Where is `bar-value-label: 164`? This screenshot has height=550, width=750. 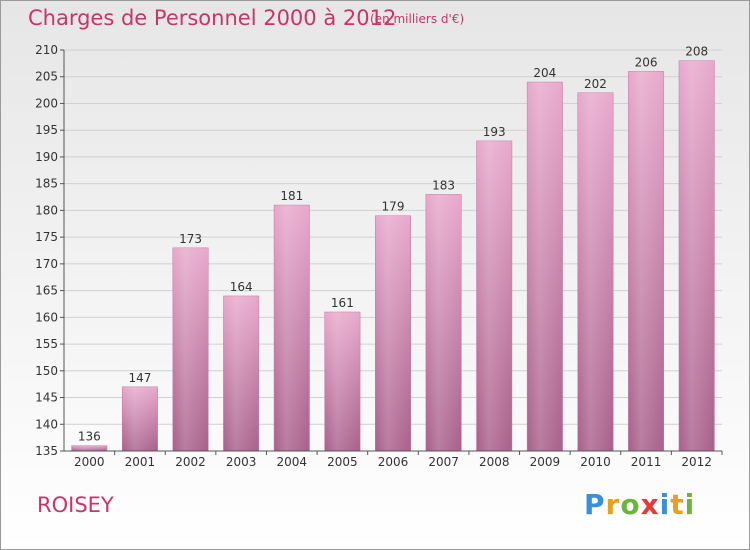
bar-value-label: 164 is located at coordinates (241, 287).